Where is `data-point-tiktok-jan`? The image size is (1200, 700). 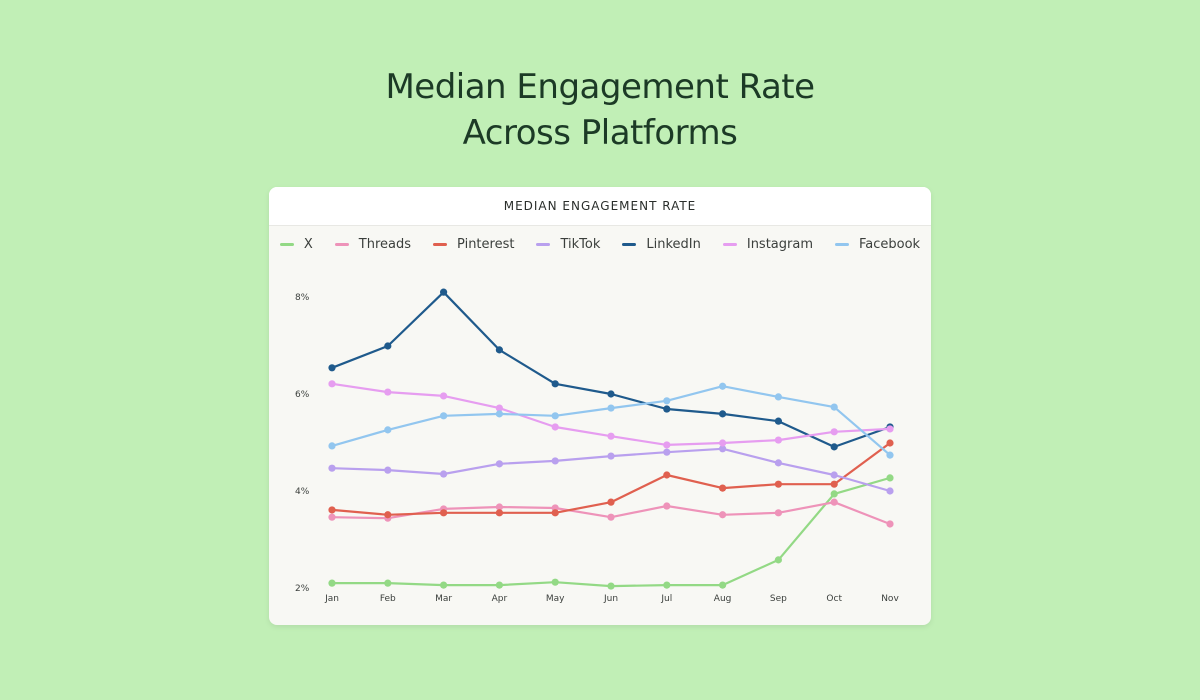 data-point-tiktok-jan is located at coordinates (332, 468).